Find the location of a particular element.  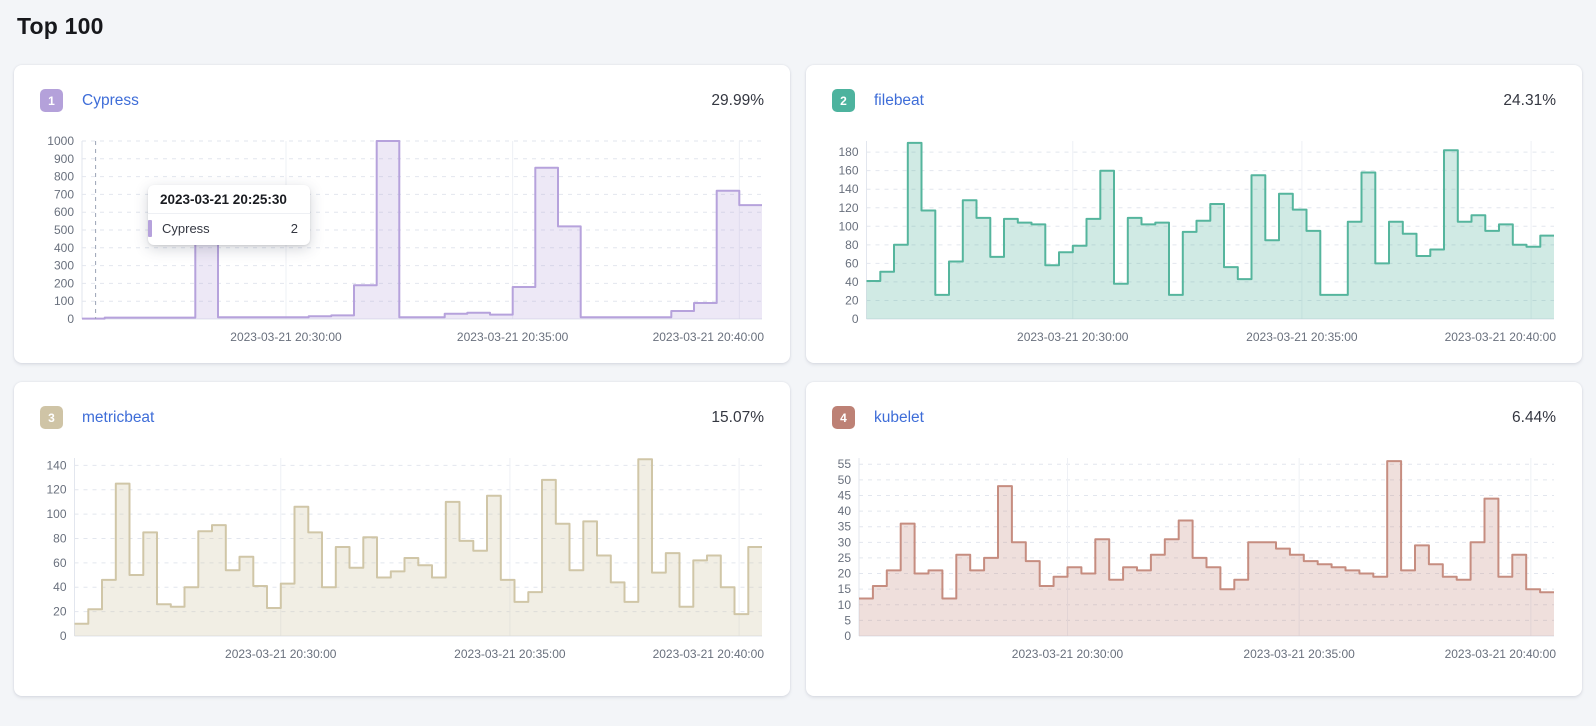

svg-text: 700 is located at coordinates (64, 194).